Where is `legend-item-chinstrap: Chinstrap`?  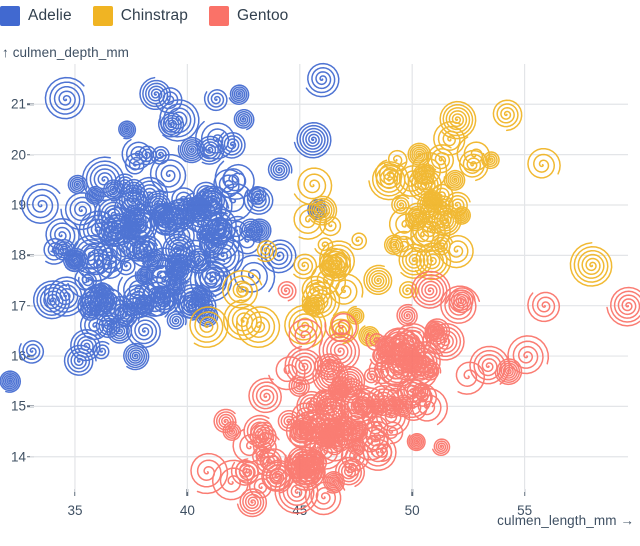
legend-item-chinstrap: Chinstrap is located at coordinates (140, 16).